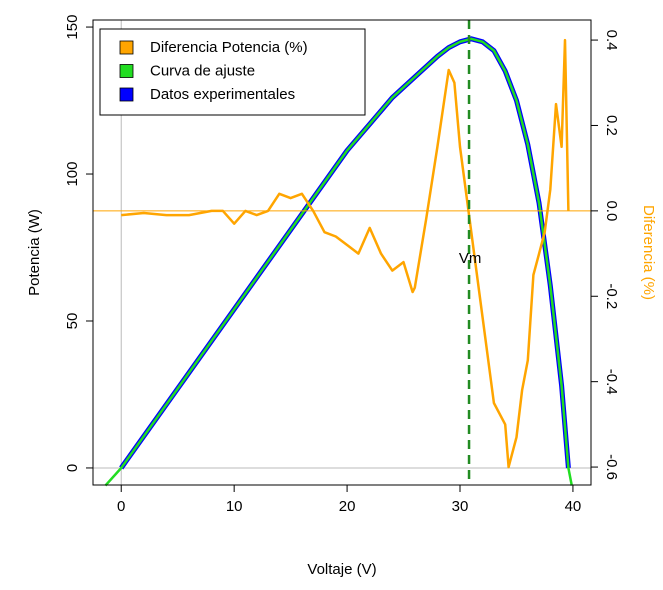 This screenshot has height=590, width=663. I want to click on y2-tick-label: -0.2, so click(611, 296).